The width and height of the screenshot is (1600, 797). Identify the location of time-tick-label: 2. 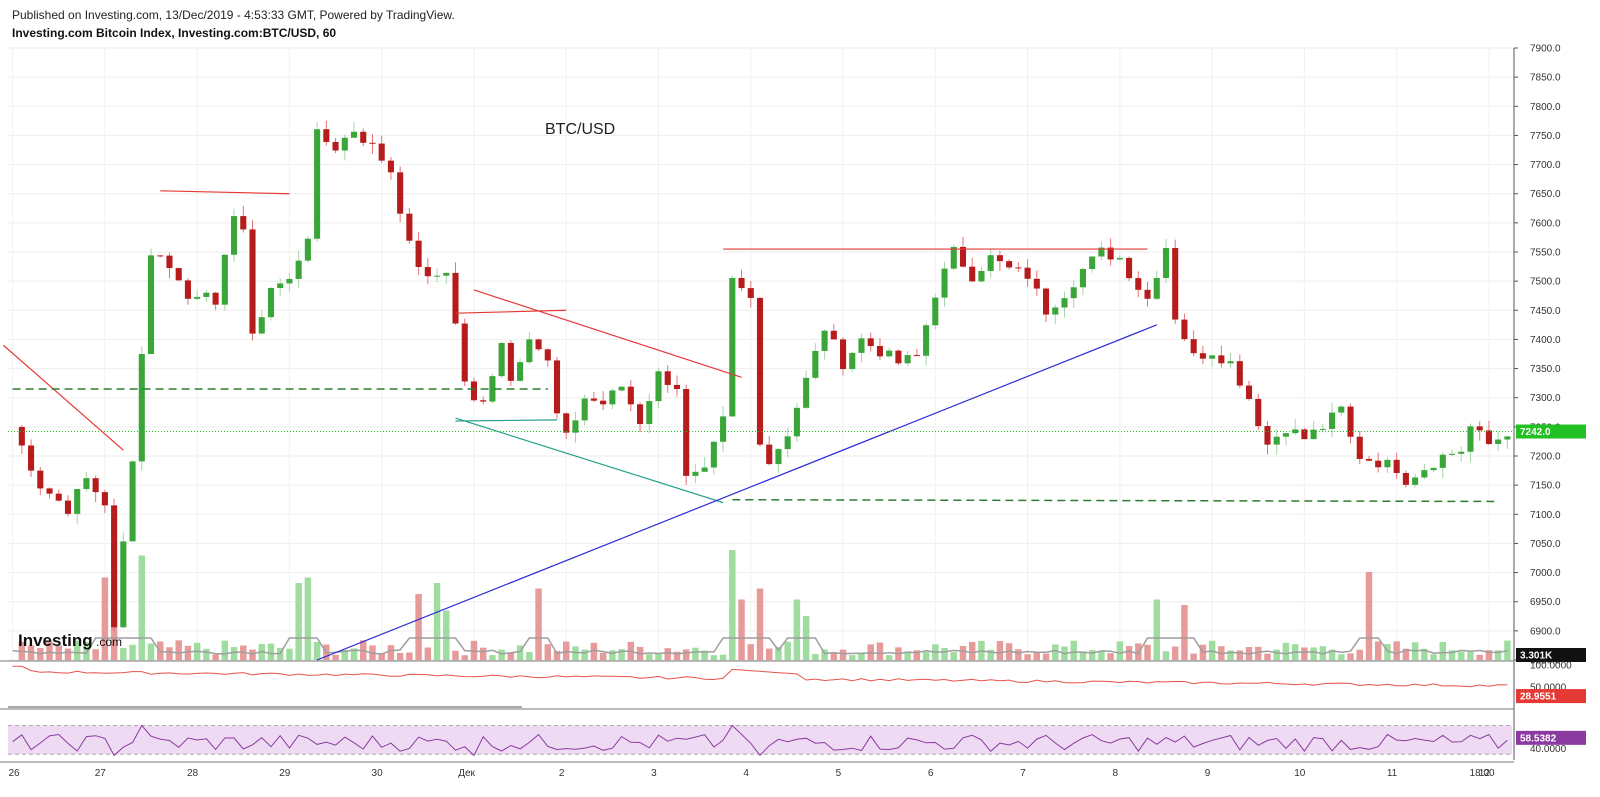
(562, 773).